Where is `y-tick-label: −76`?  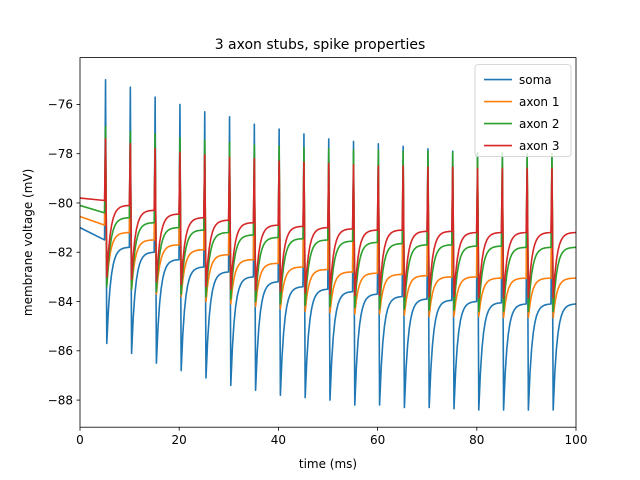 y-tick-label: −76 is located at coordinates (60, 105).